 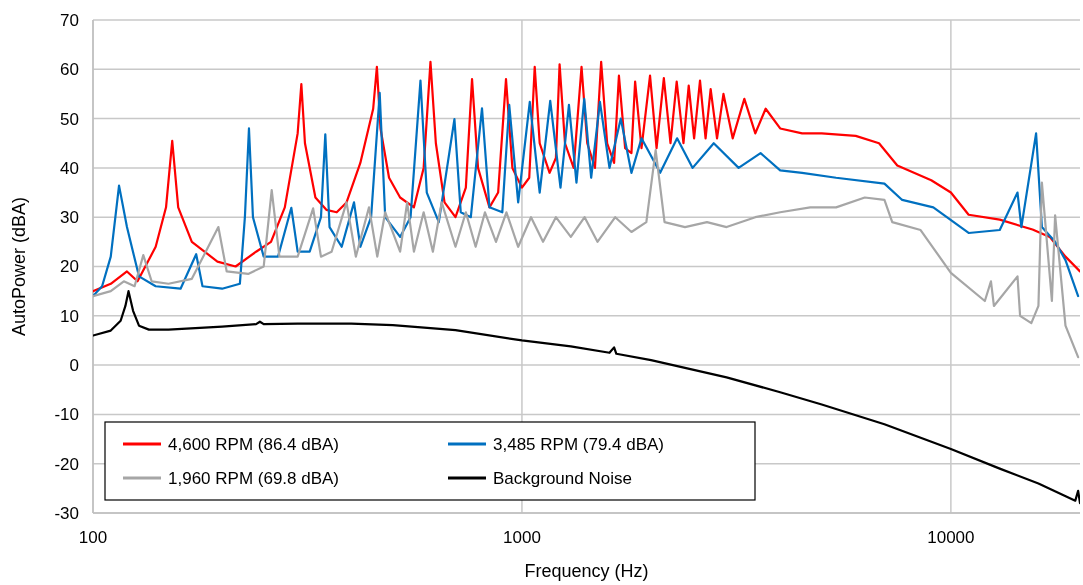 What do you see at coordinates (69, 168) in the screenshot?
I see `y-tick-label: 40` at bounding box center [69, 168].